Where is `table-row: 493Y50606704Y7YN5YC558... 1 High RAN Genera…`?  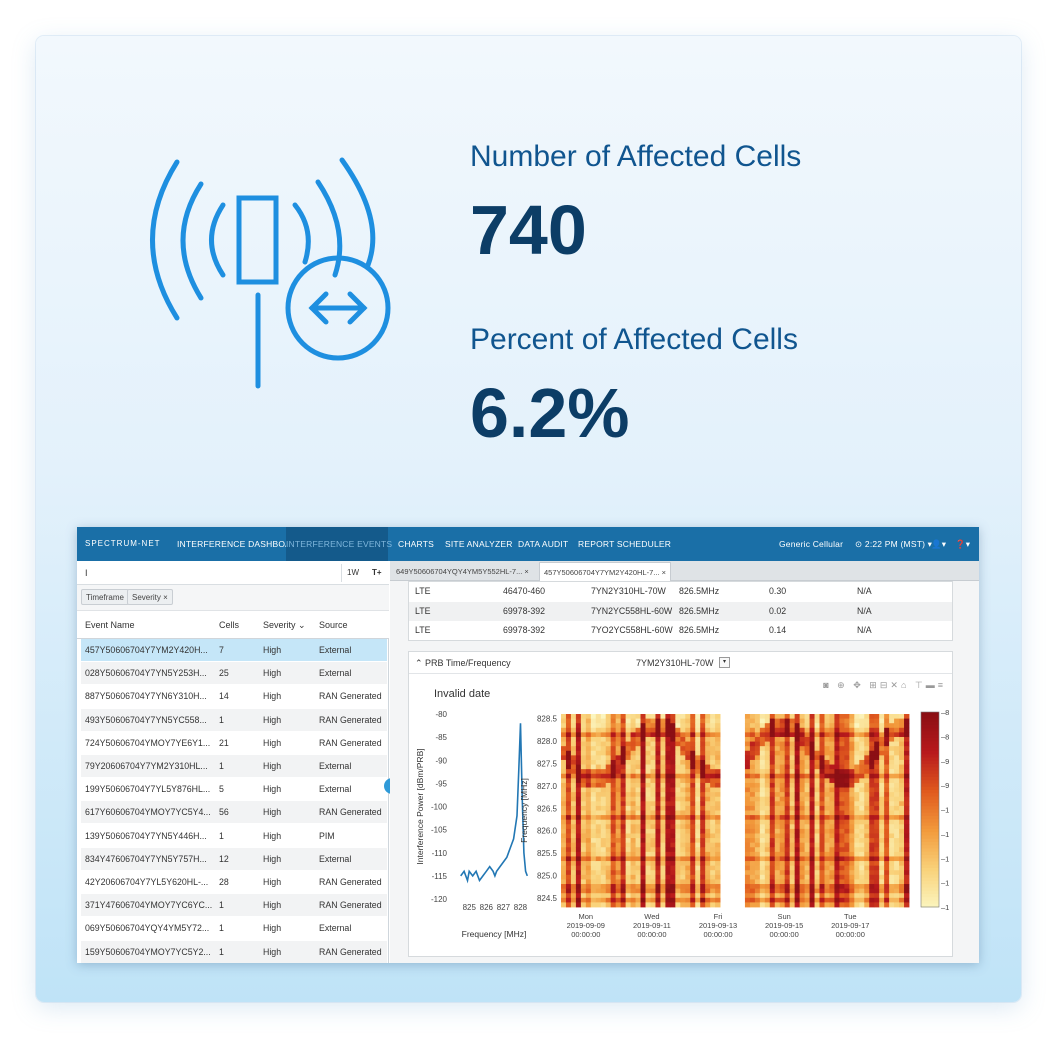 table-row: 493Y50606704Y7YN5YC558... 1 High RAN Genera… is located at coordinates (234, 720).